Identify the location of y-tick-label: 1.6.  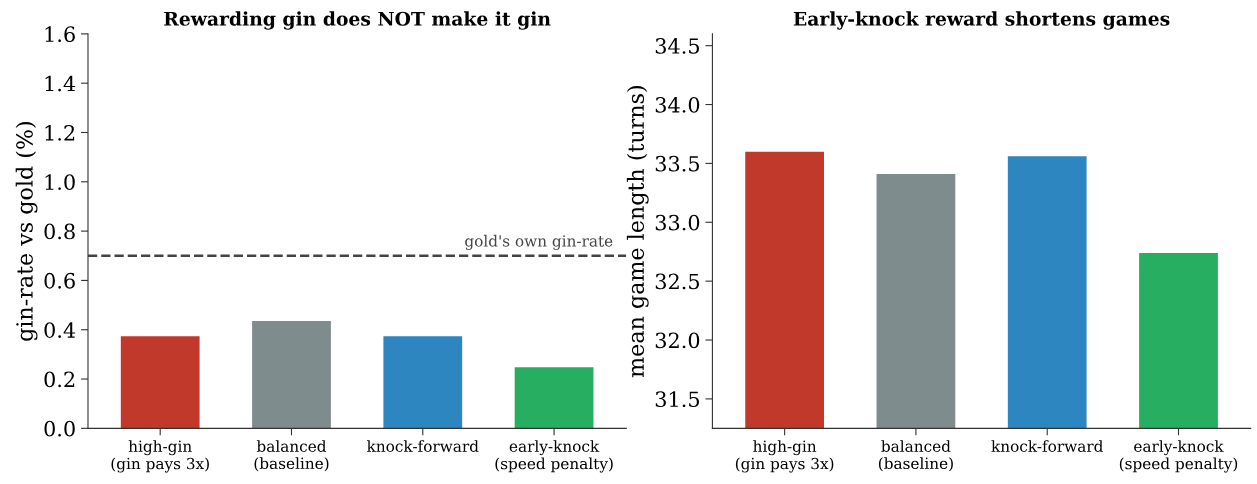
(60, 34).